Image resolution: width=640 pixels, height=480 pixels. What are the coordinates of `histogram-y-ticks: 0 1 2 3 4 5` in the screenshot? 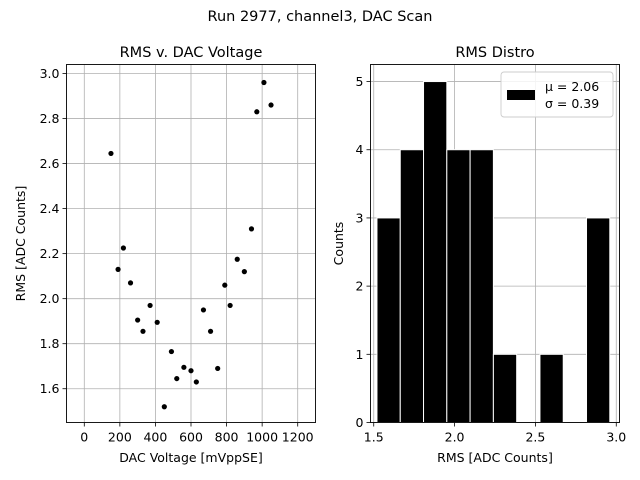 It's located at (363, 252).